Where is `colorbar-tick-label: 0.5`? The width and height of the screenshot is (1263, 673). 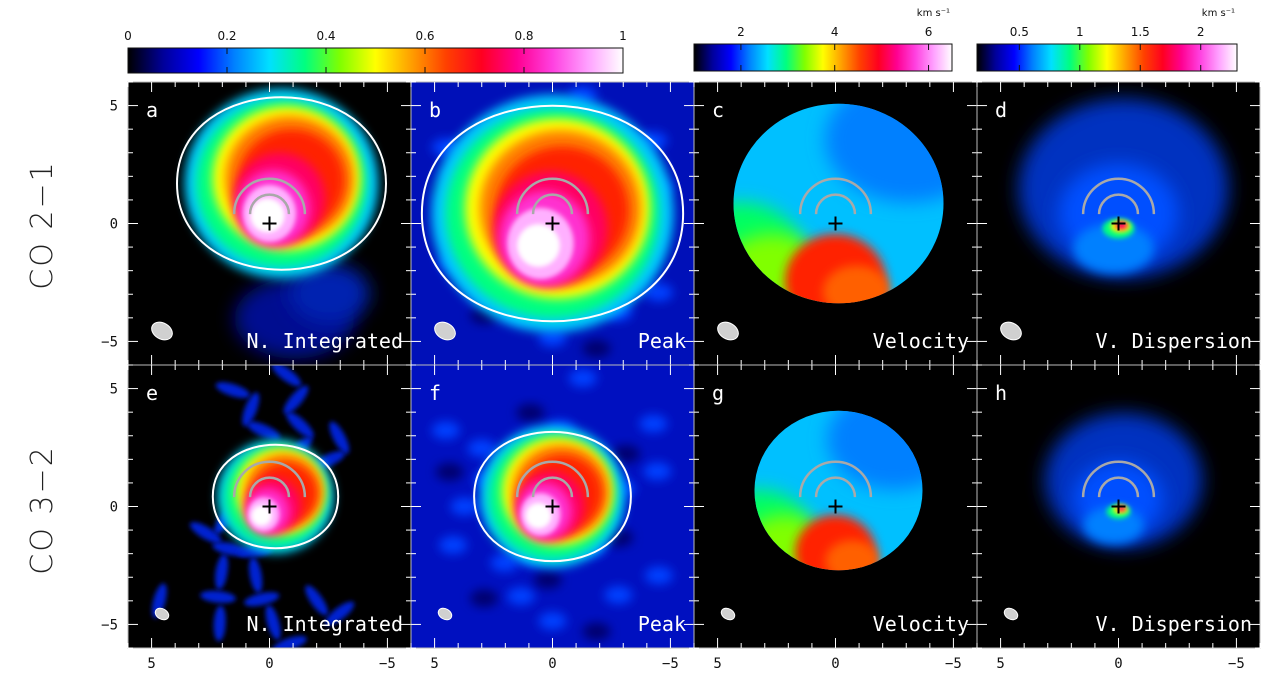
colorbar-tick-label: 0.5 is located at coordinates (1019, 32).